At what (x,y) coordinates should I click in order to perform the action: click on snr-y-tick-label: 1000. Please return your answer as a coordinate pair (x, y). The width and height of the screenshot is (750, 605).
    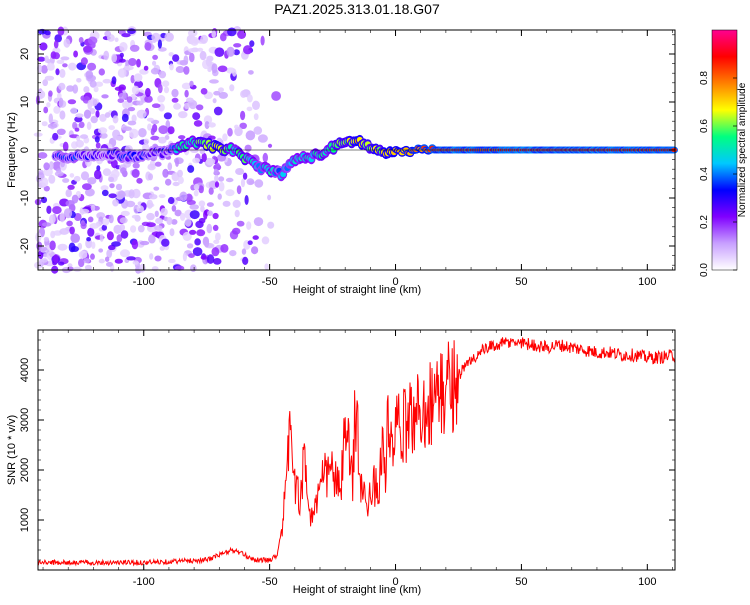
    Looking at the image, I should click on (25, 520).